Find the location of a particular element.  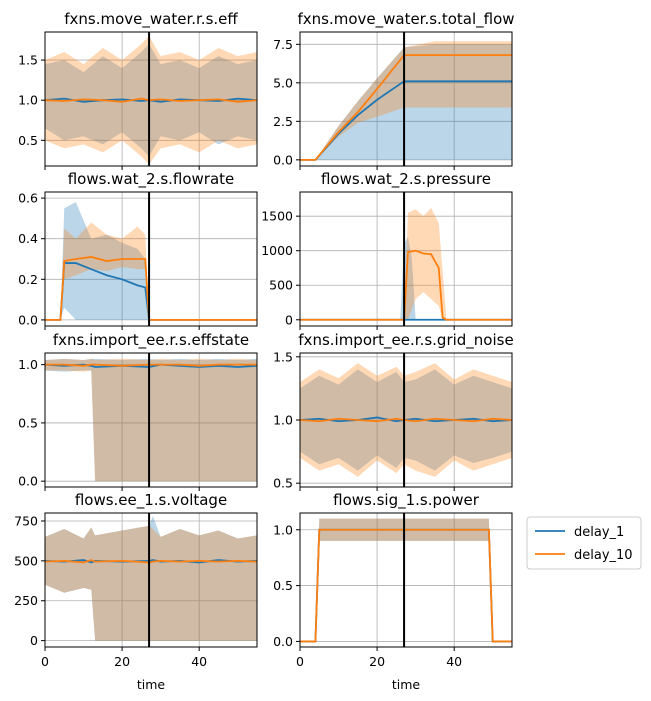

y-tick-label: 0.4 is located at coordinates (28, 238).